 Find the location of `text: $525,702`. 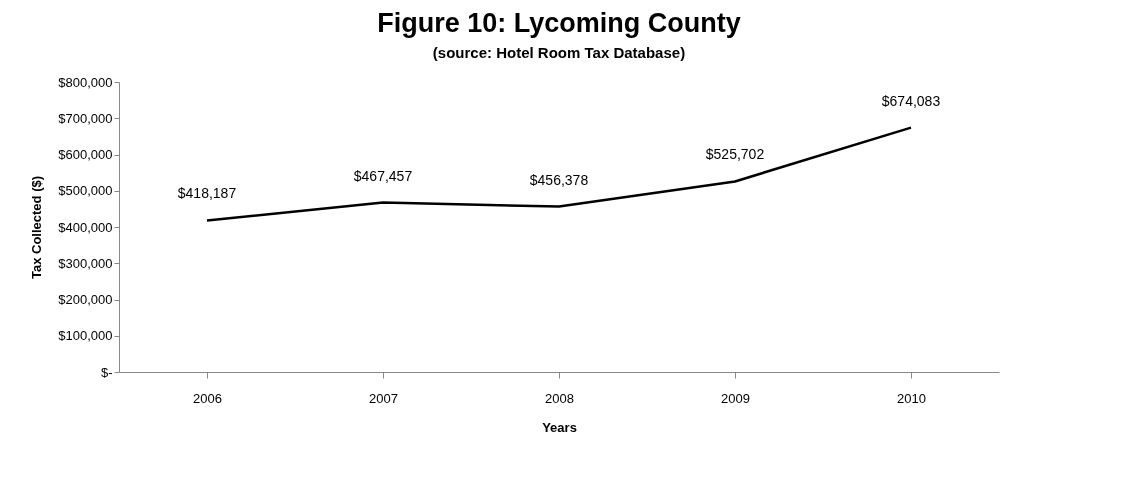

text: $525,702 is located at coordinates (735, 154).